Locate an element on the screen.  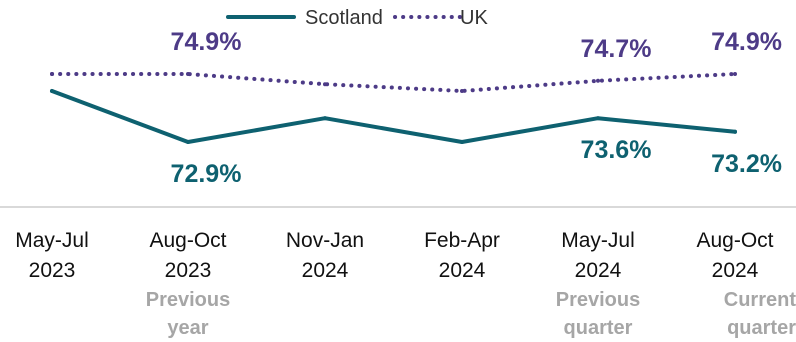
x-tick-label: May-Jul 2024 is located at coordinates (598, 255).